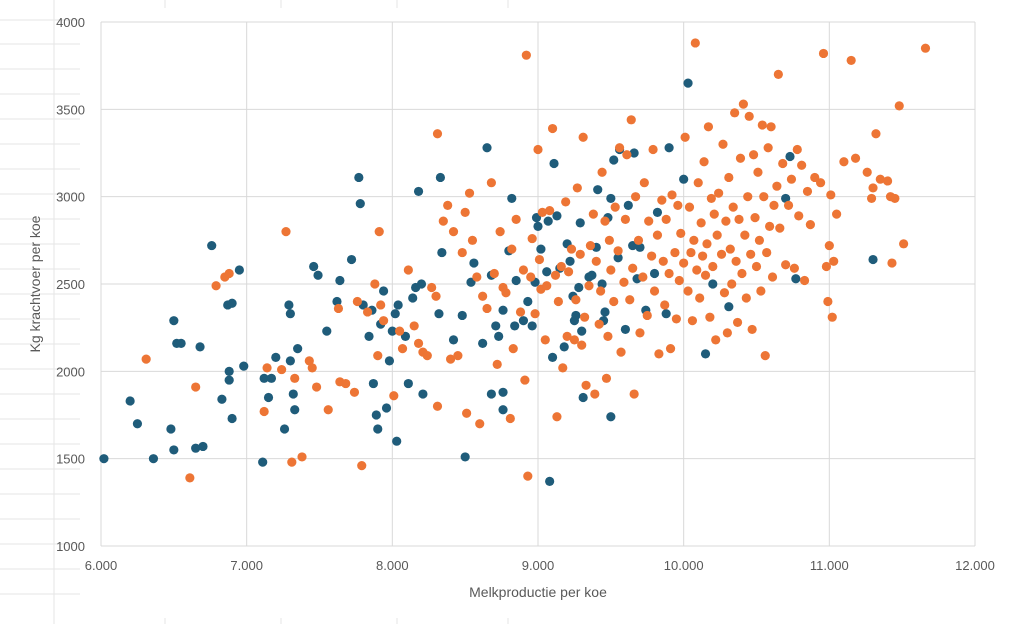 This screenshot has width=1024, height=624. What do you see at coordinates (540, 565) in the screenshot?
I see `x-axis-tick-labels: 6.000 7.000 8.000 9.000 10.000 11.000 12.000` at bounding box center [540, 565].